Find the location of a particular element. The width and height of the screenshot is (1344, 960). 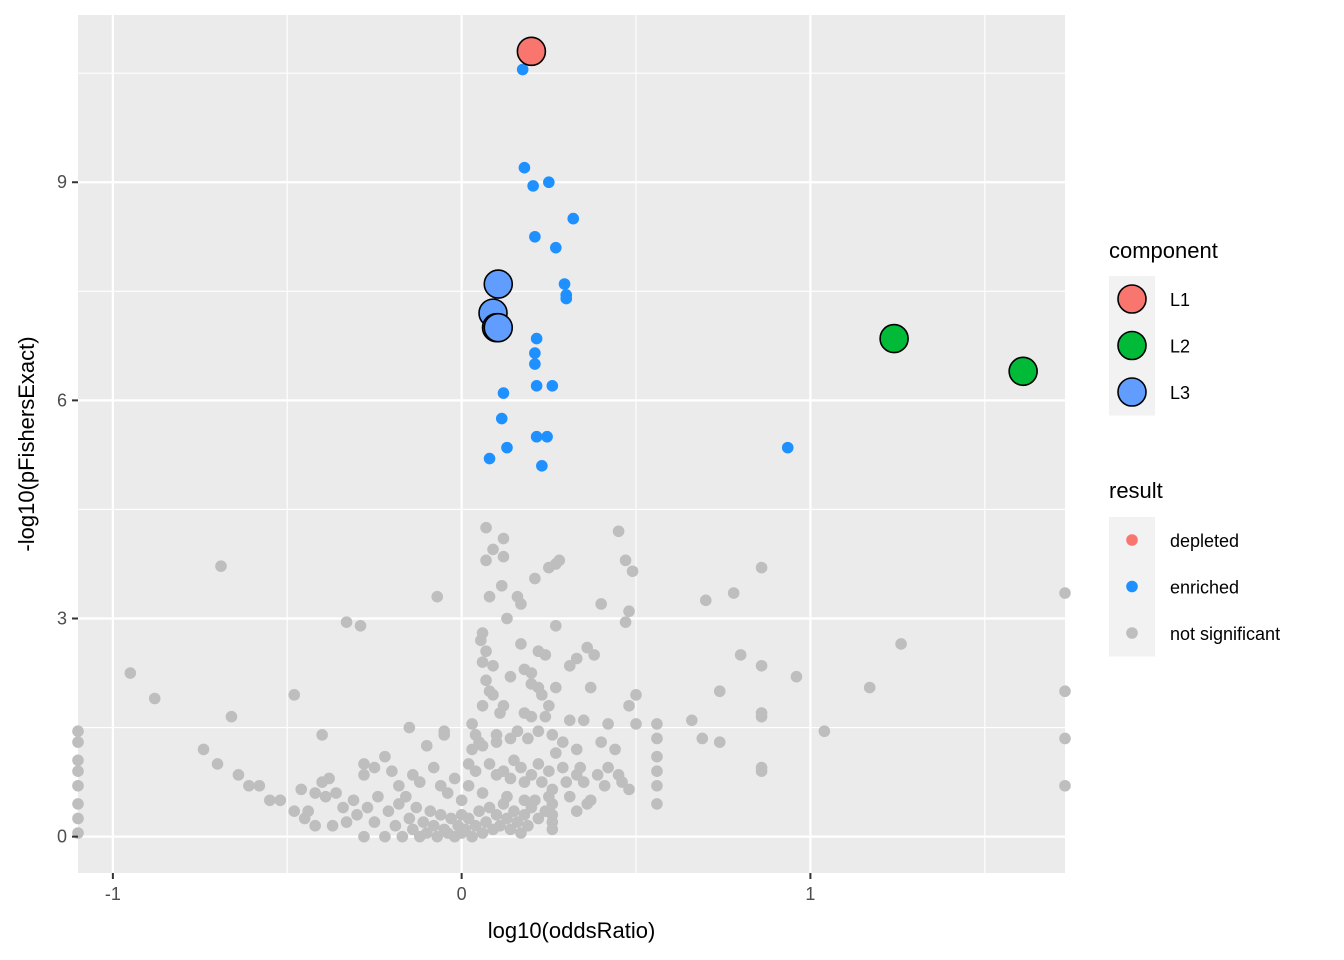

x-tick-label: 0 is located at coordinates (462, 894).